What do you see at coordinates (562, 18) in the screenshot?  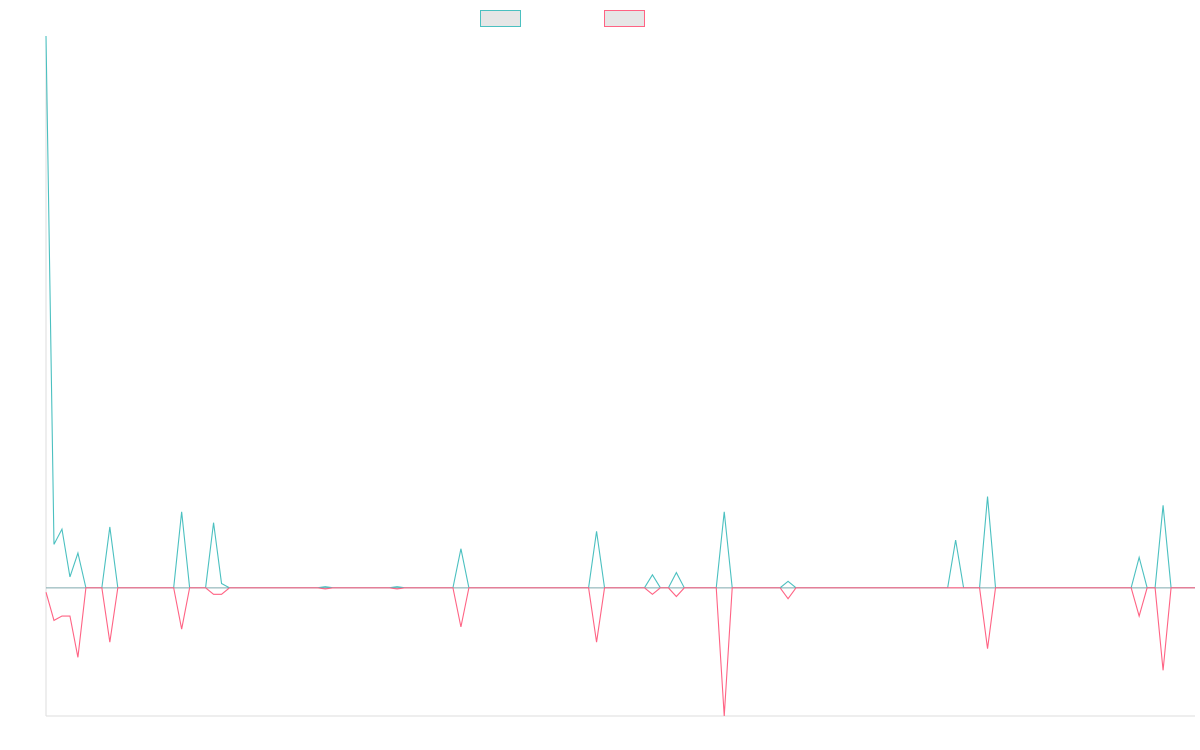 I see `chart-legend` at bounding box center [562, 18].